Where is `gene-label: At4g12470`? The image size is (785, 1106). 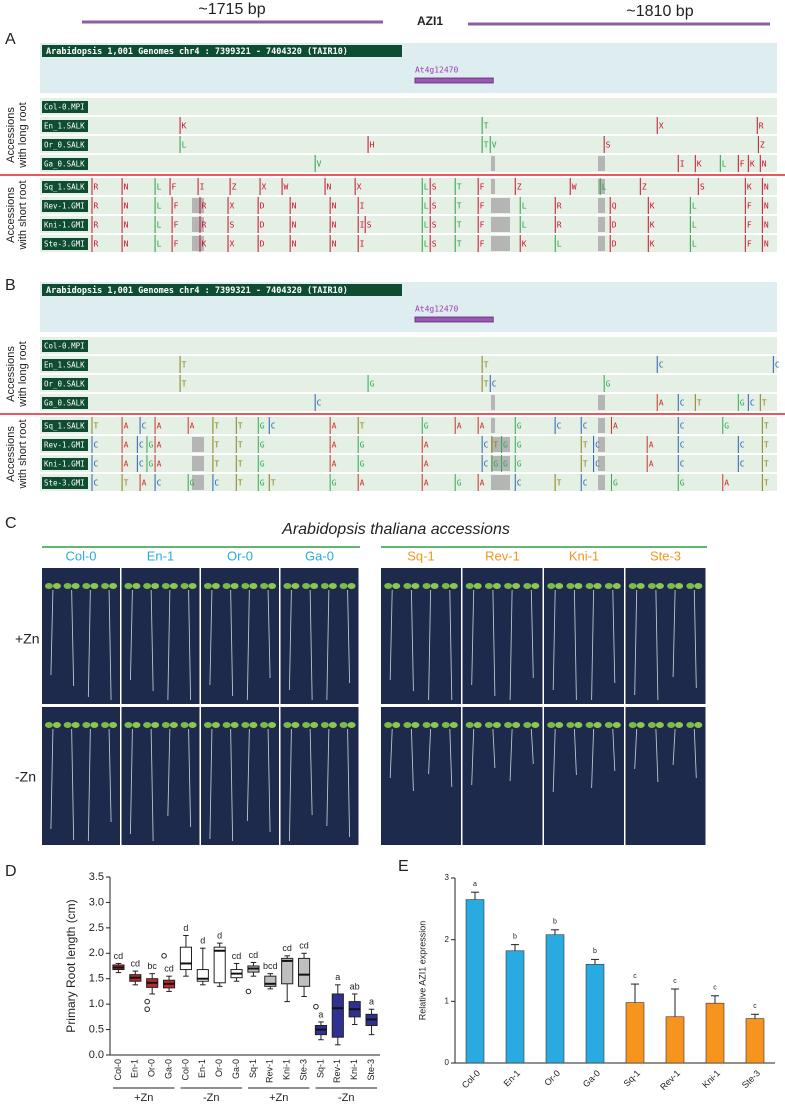
gene-label: At4g12470 is located at coordinates (437, 309).